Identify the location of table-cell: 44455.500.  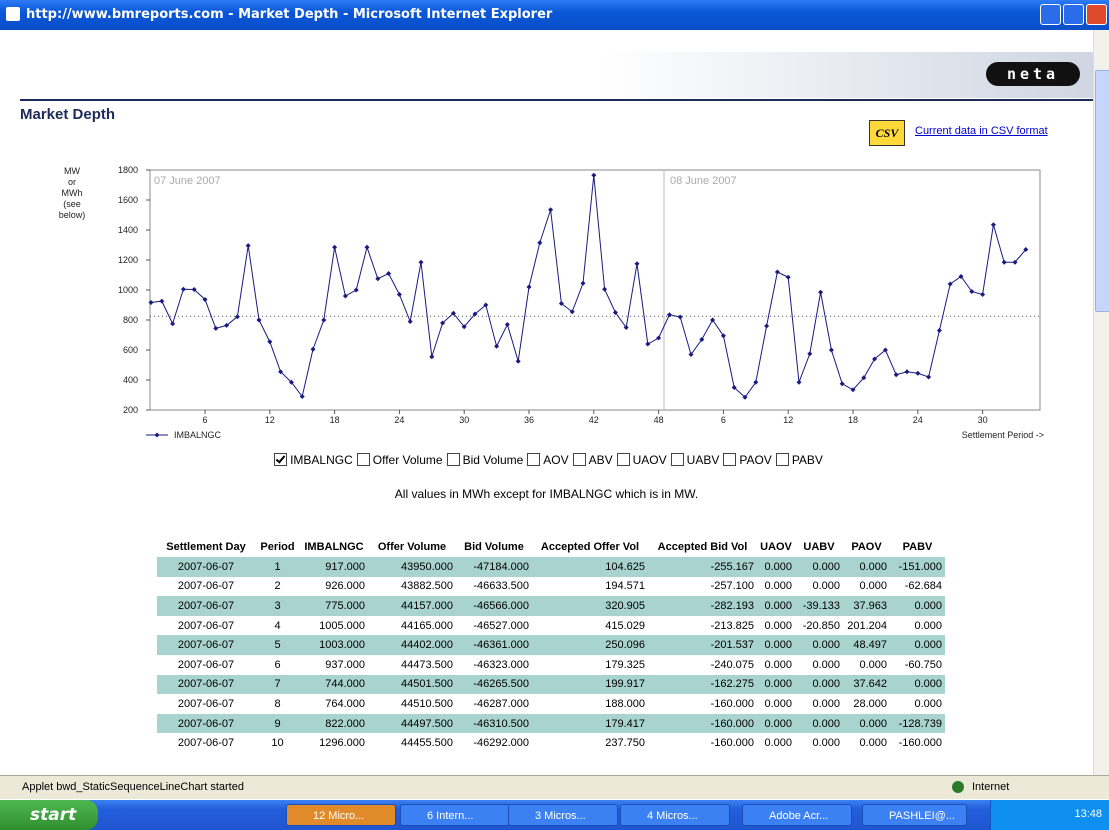
(427, 743).